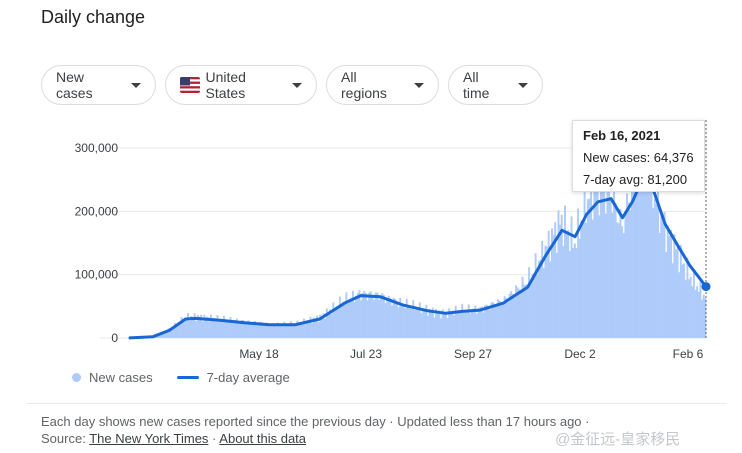  I want to click on x-tick-label: Feb 6, so click(688, 353).